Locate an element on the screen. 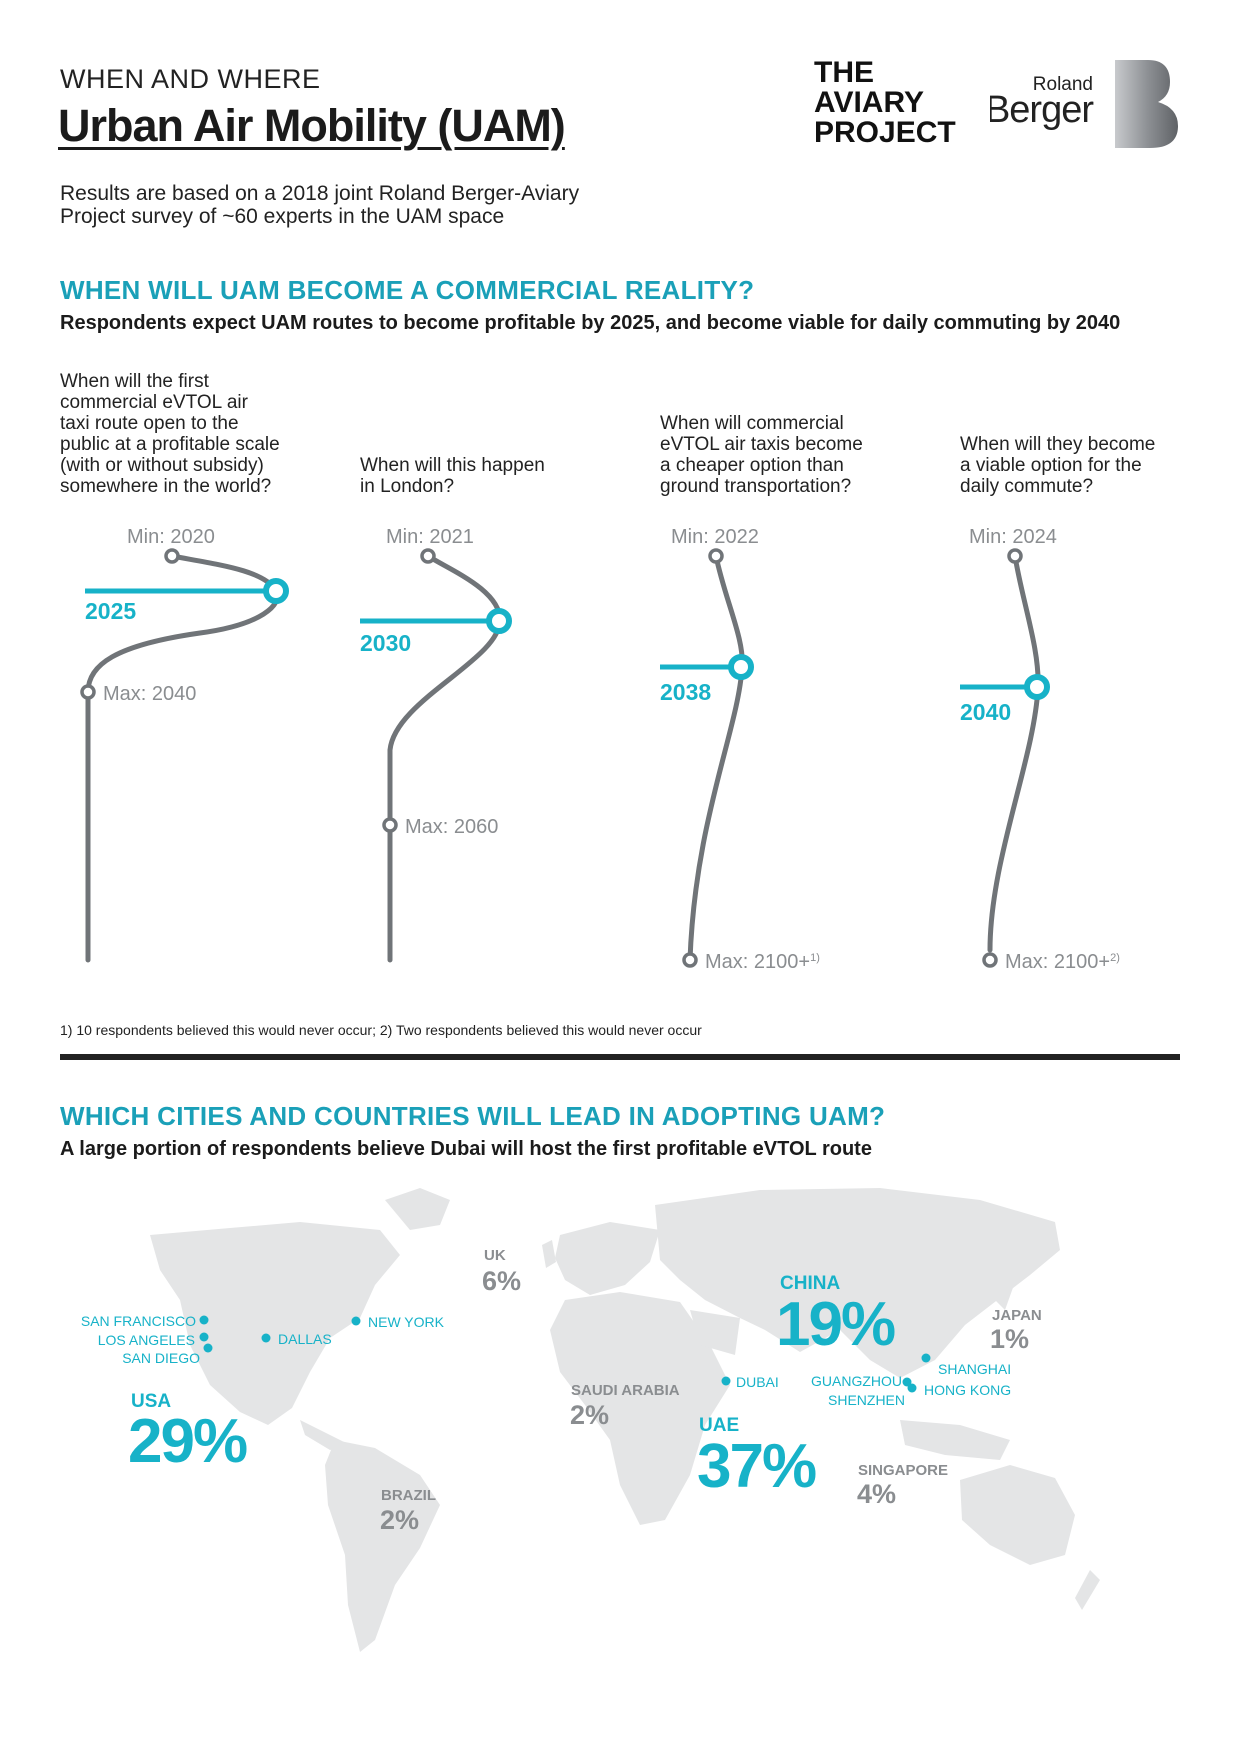  question-line: taxi route open to the is located at coordinates (149, 423).